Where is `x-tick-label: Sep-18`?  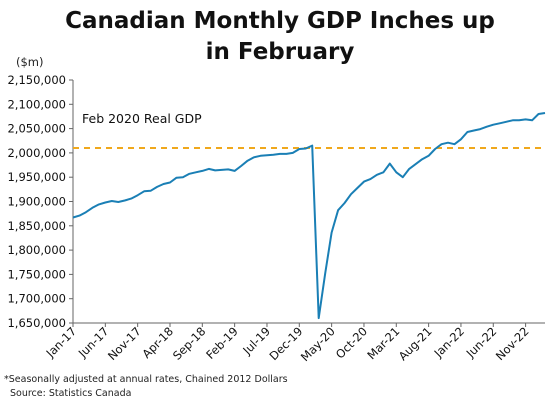 x-tick-label: Sep-18 is located at coordinates (189, 343).